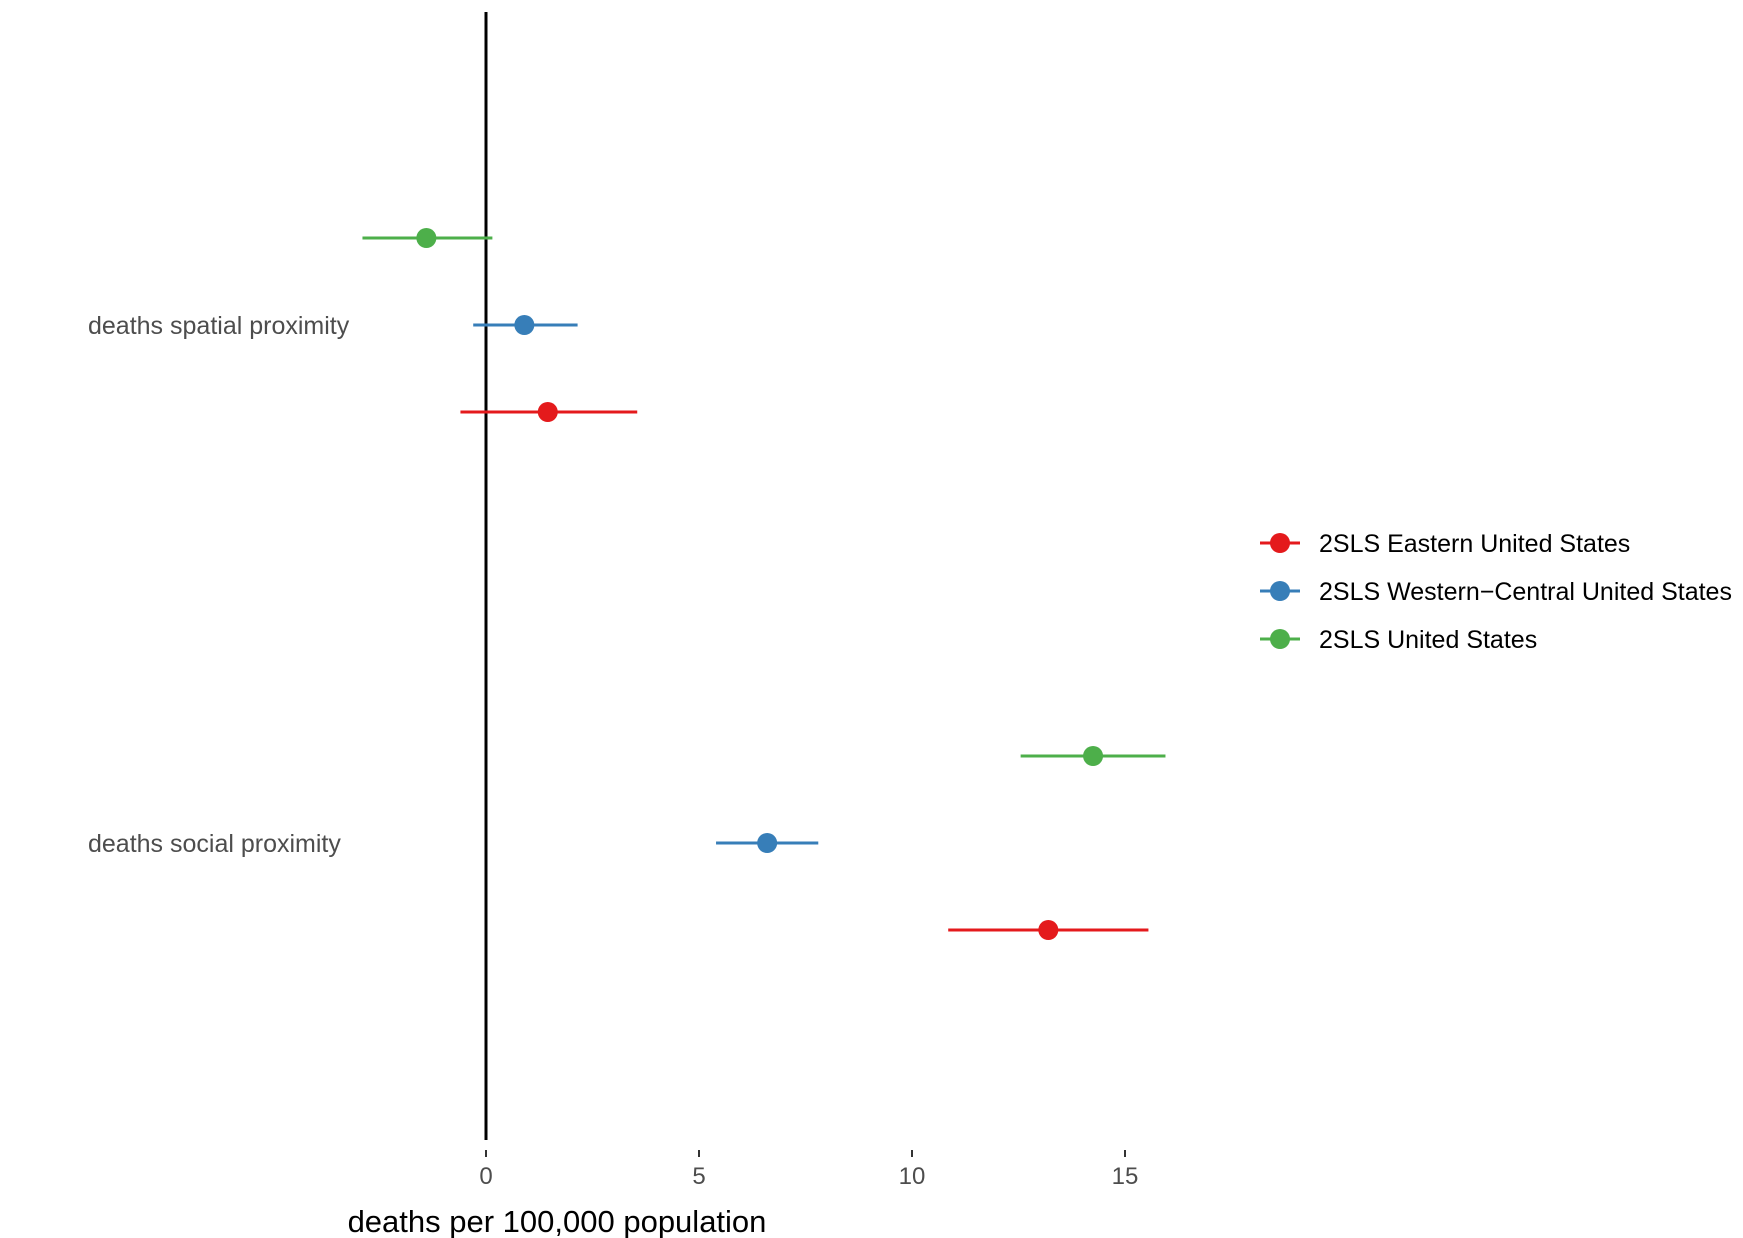  I want to click on legend-label: 2SLS Western−Central United States, so click(1525, 592).